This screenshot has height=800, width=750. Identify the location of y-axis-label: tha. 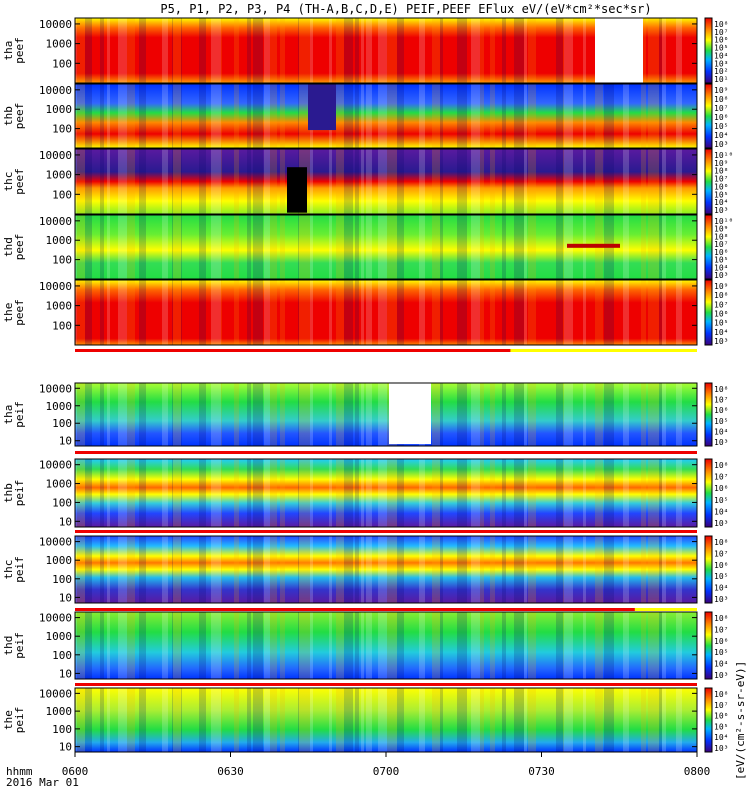
(8, 51).